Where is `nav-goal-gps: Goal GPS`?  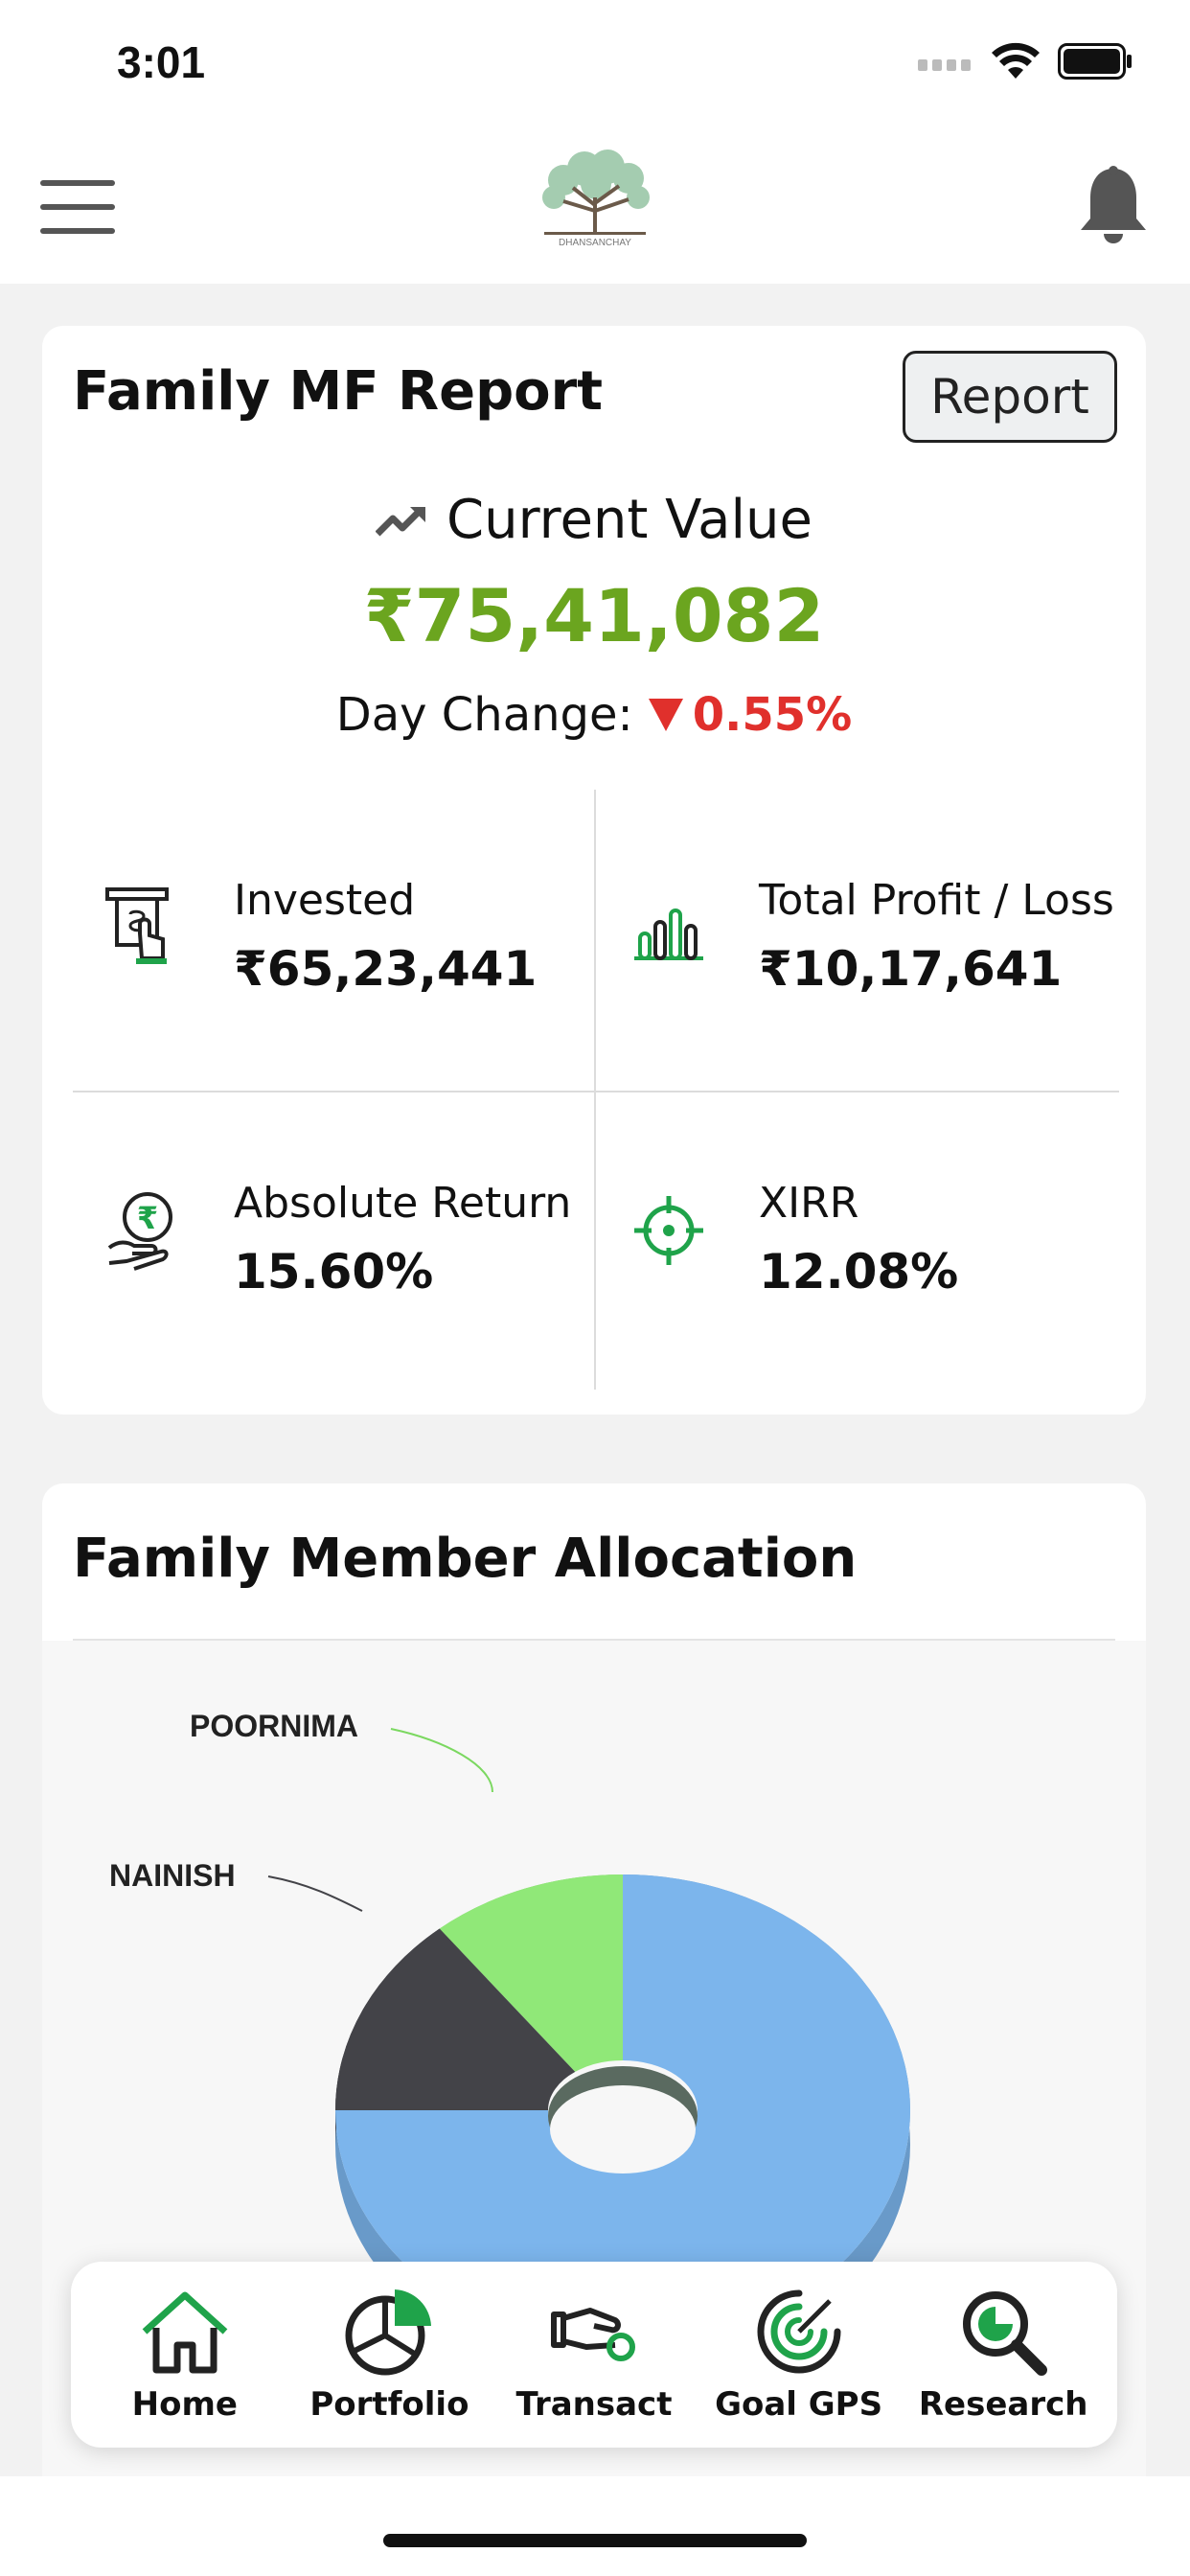
nav-goal-gps: Goal GPS is located at coordinates (799, 2355).